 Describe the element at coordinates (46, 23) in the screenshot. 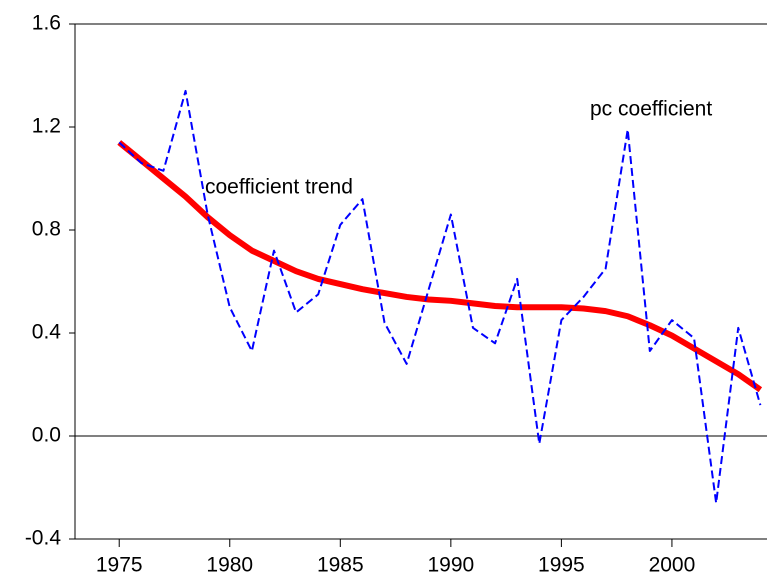

I see `y-tick-label: 1.6` at that location.